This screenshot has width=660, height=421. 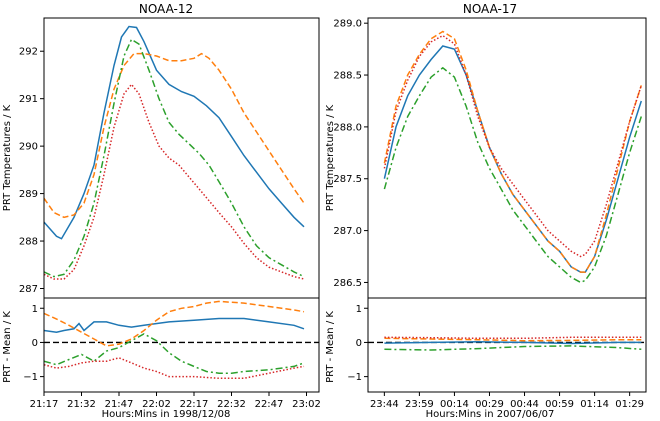 What do you see at coordinates (347, 76) in the screenshot?
I see `y-tick-label: 288.5` at bounding box center [347, 76].